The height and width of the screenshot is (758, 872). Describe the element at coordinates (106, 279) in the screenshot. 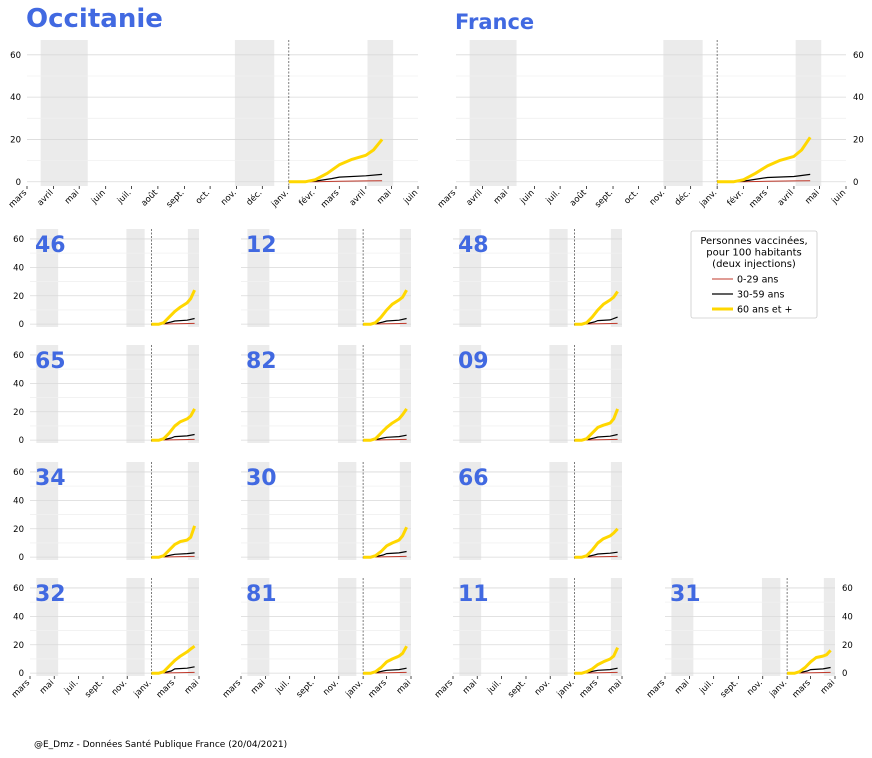

I see `panel-46: 0 20 40 60 46` at that location.